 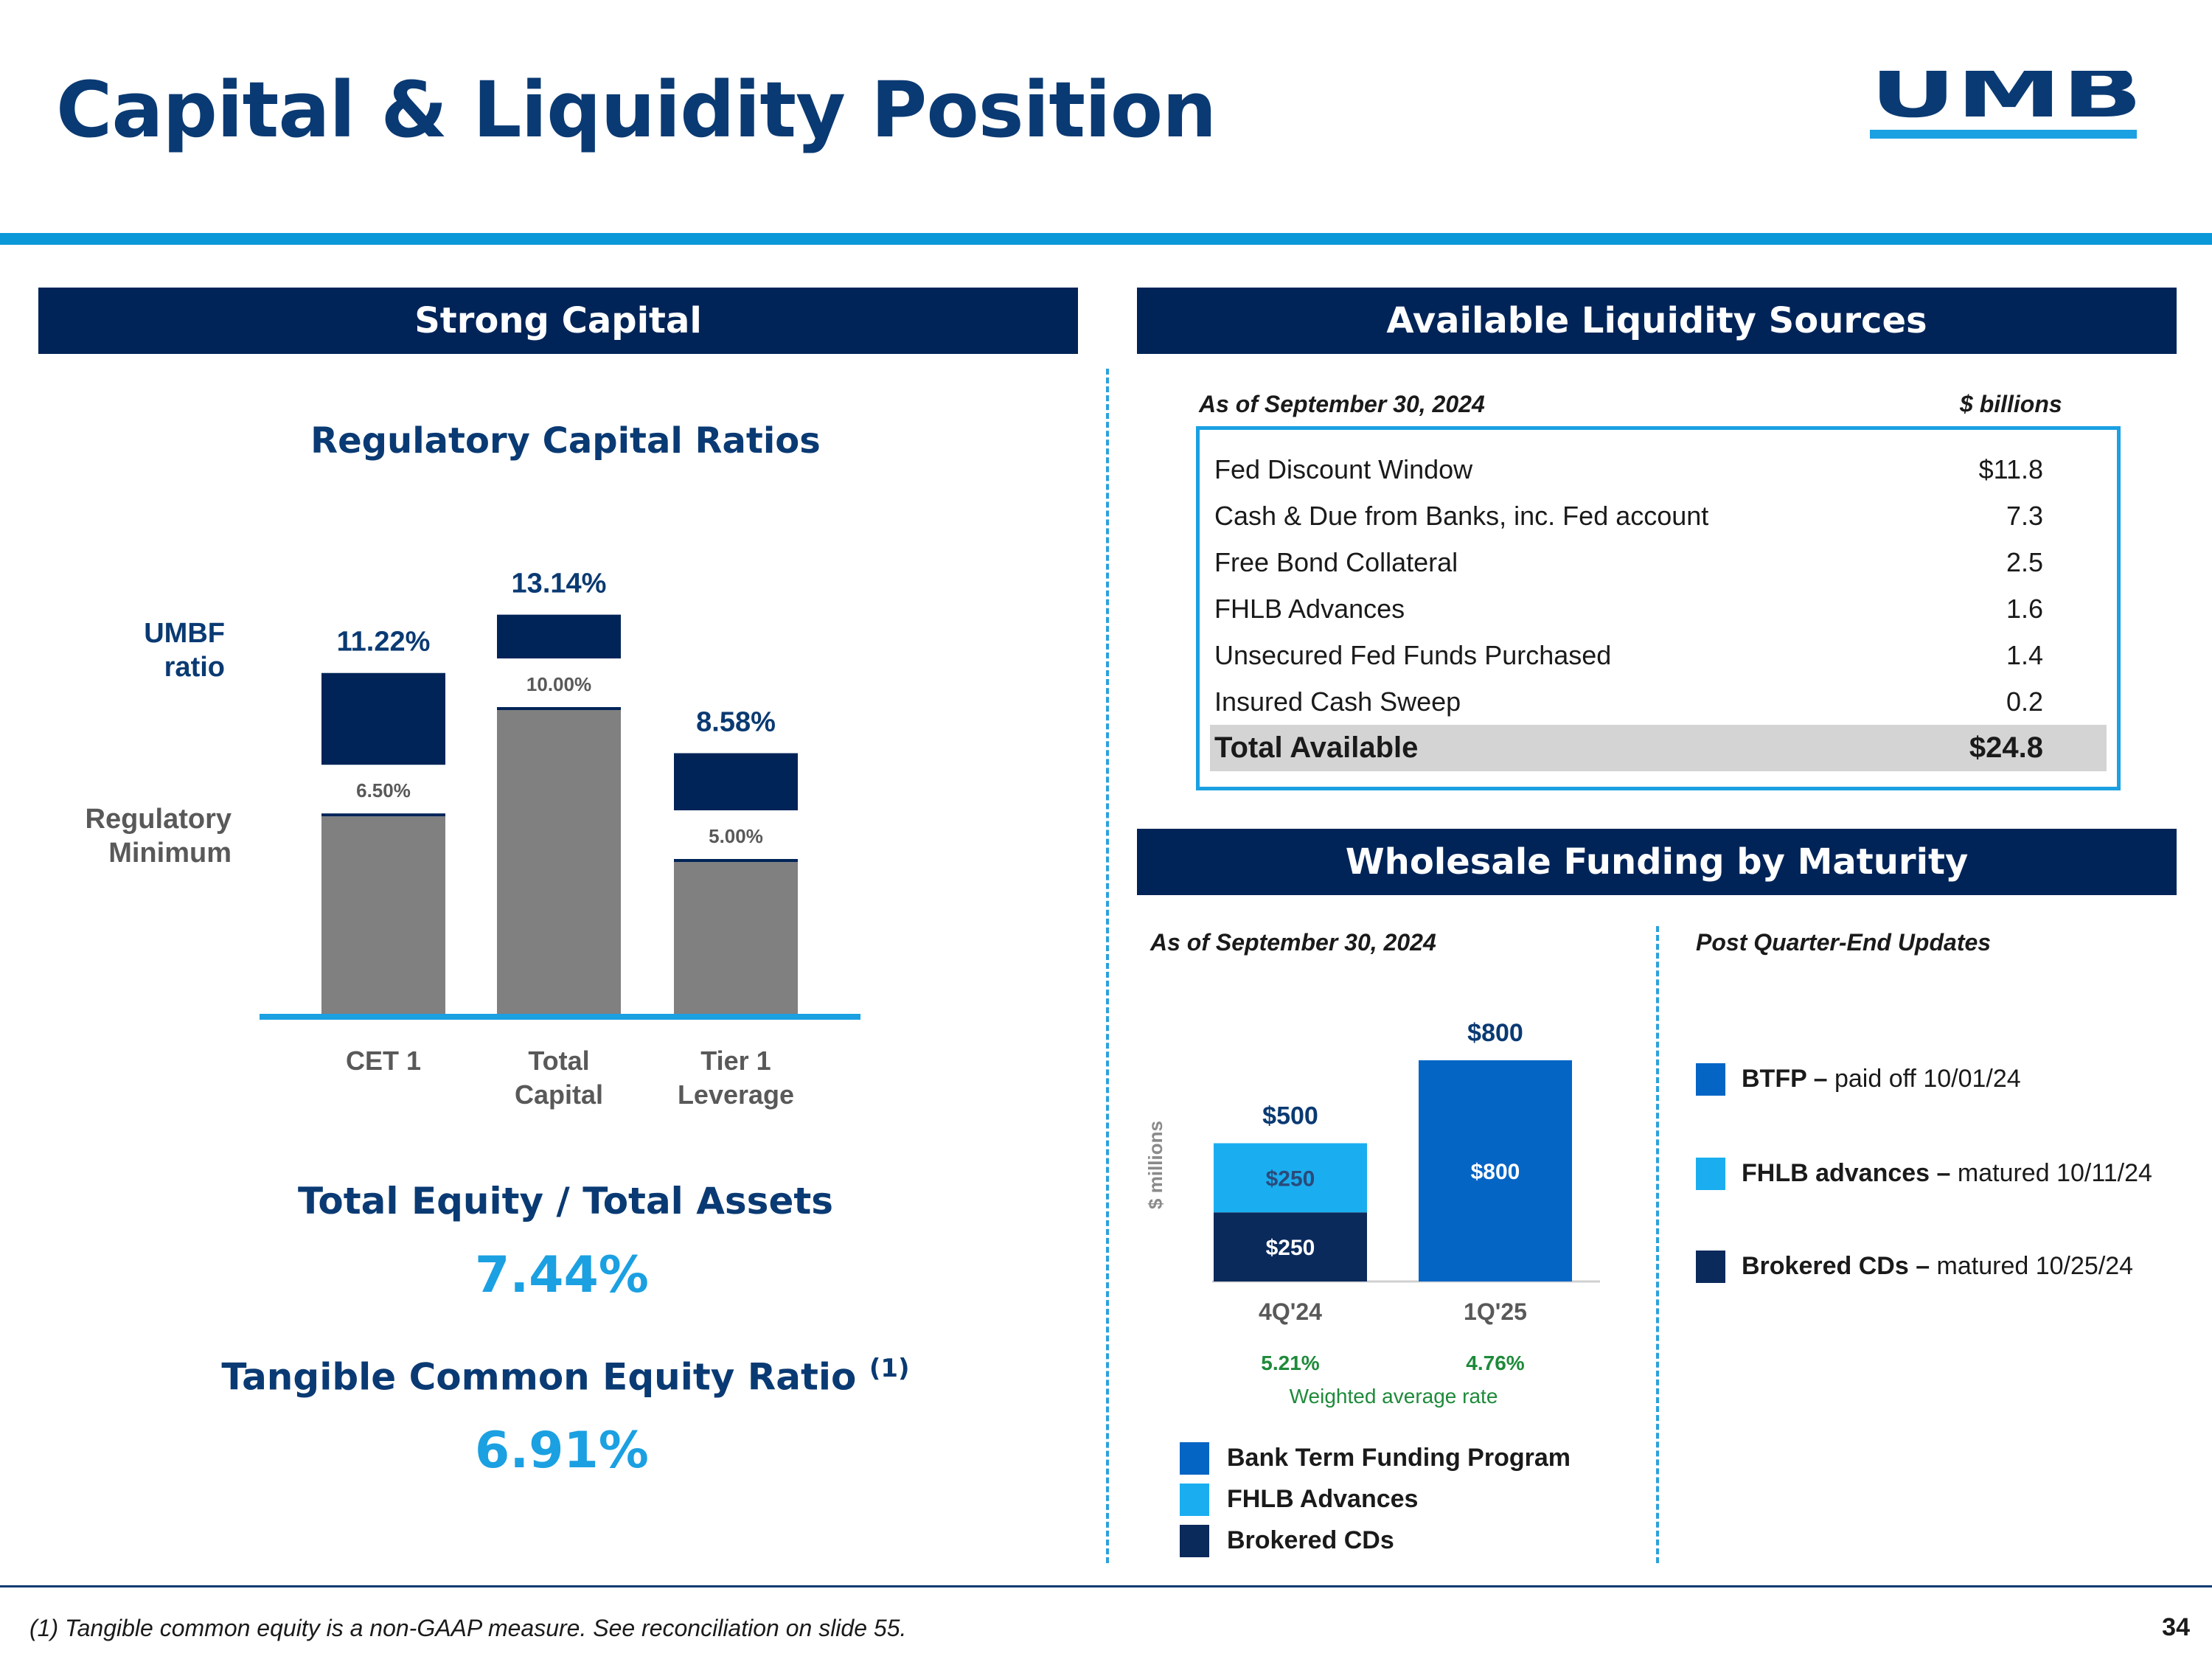 I want to click on umbf-value-label: 11.22%, so click(x=384, y=642).